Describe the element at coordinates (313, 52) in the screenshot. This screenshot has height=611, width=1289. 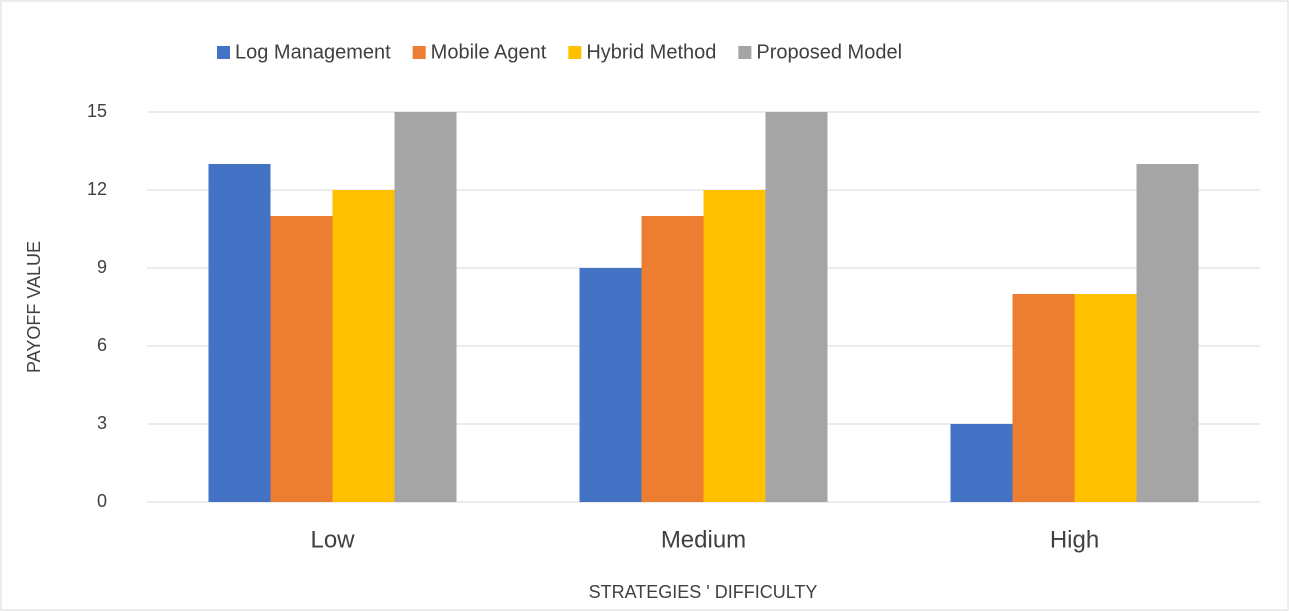
I see `legend-label: Log Management` at that location.